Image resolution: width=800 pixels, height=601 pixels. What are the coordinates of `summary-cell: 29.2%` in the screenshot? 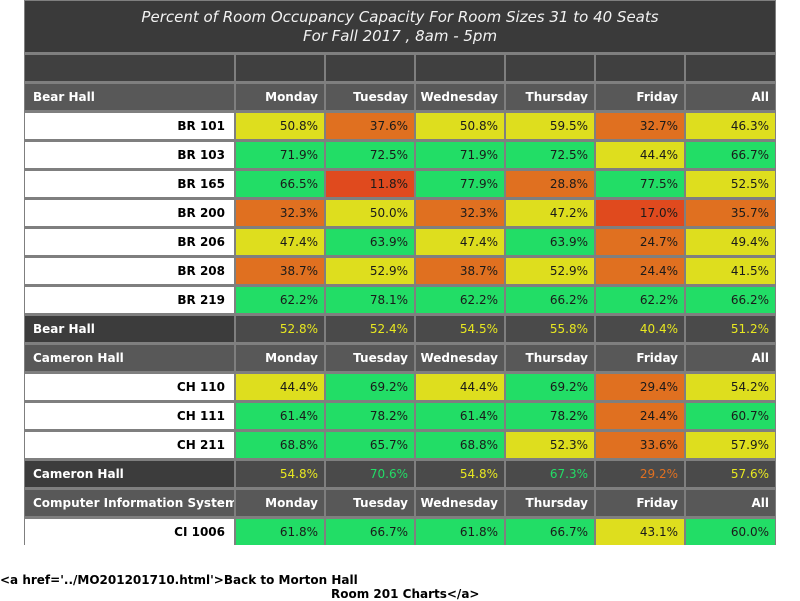 It's located at (640, 474).